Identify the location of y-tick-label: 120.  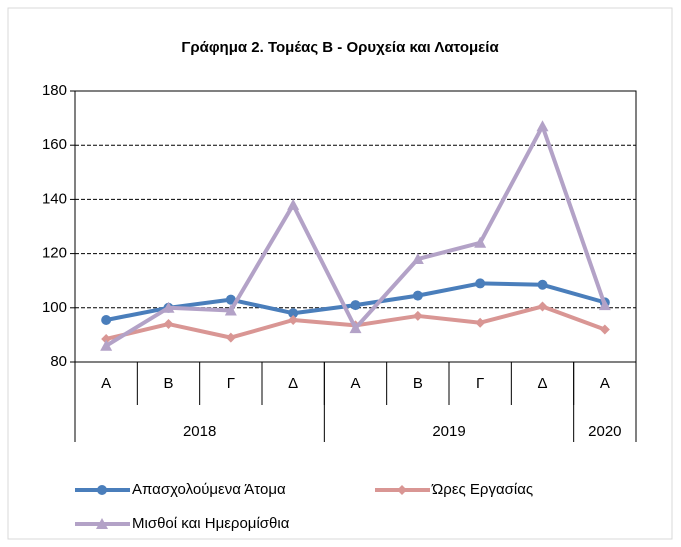
(54, 253).